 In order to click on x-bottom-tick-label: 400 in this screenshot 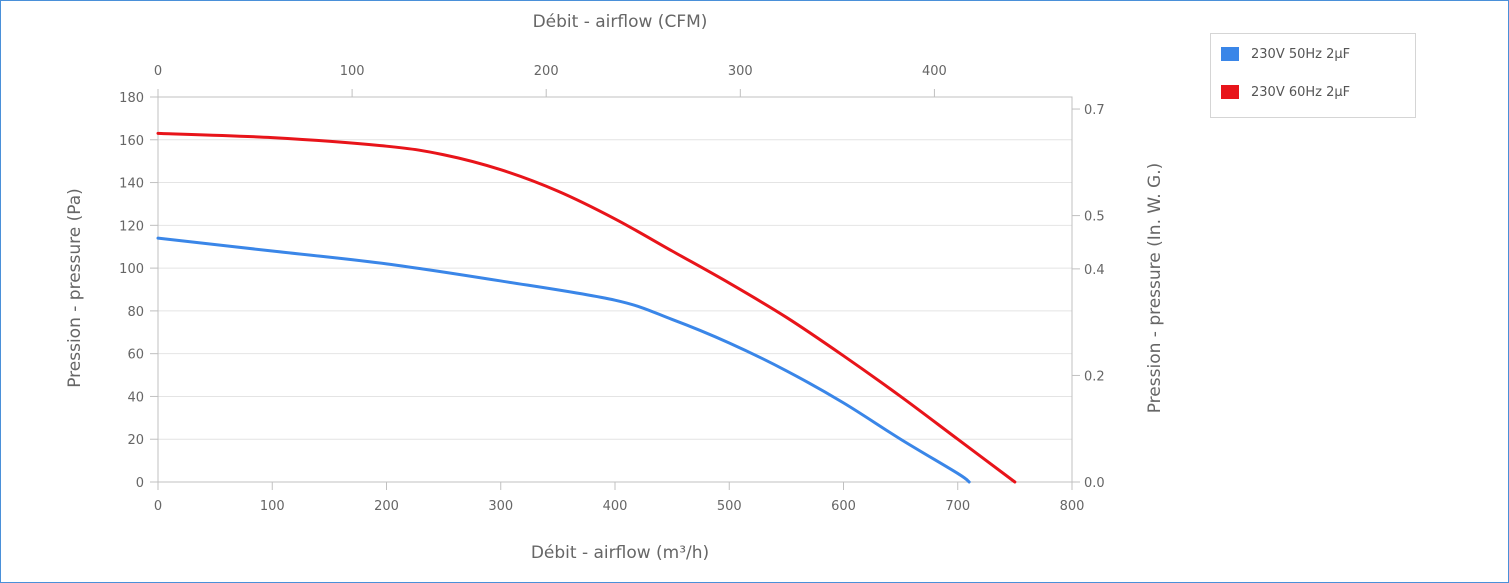, I will do `click(615, 506)`.